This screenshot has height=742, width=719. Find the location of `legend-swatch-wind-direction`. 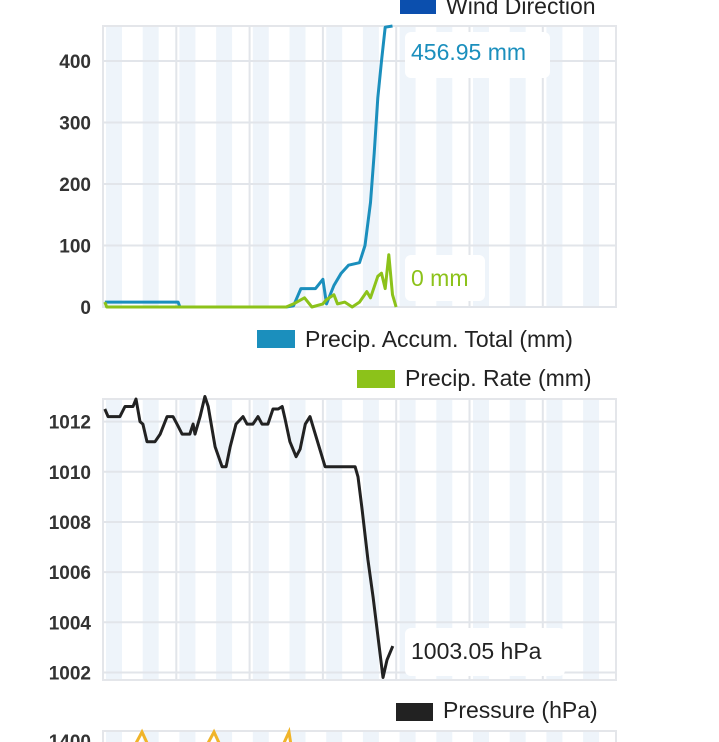

legend-swatch-wind-direction is located at coordinates (418, 7).